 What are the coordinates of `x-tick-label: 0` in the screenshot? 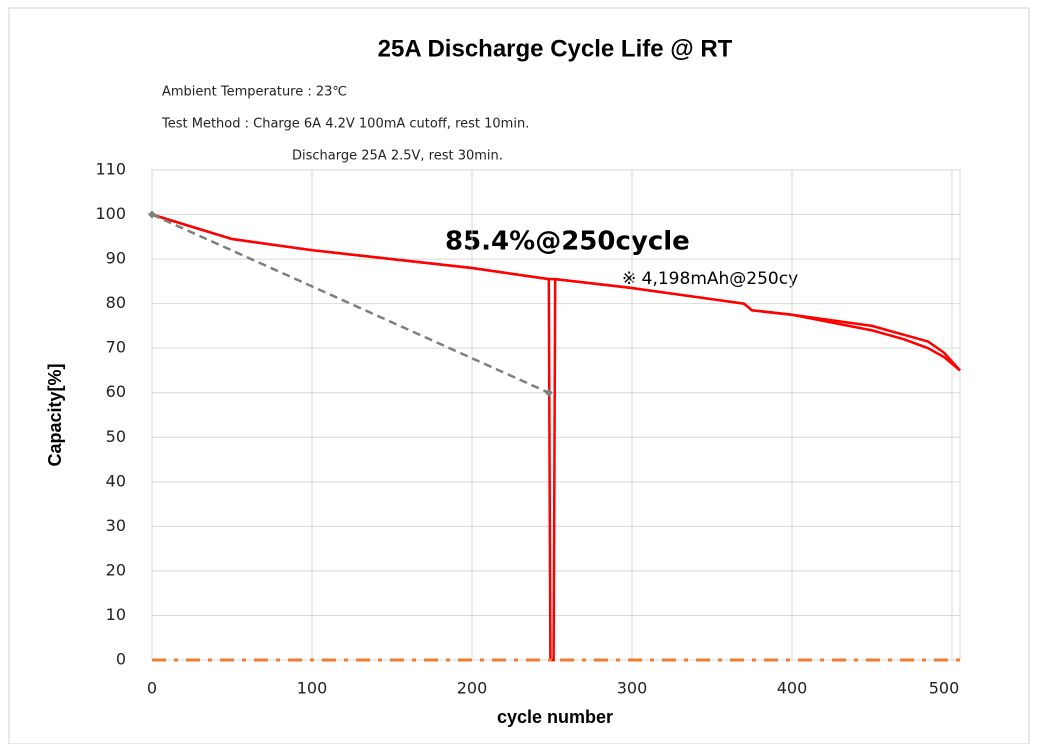 It's located at (152, 688).